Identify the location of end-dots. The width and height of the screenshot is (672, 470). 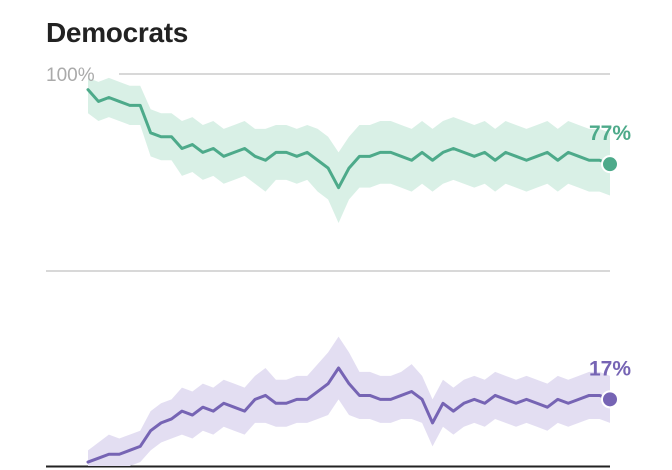
(610, 282).